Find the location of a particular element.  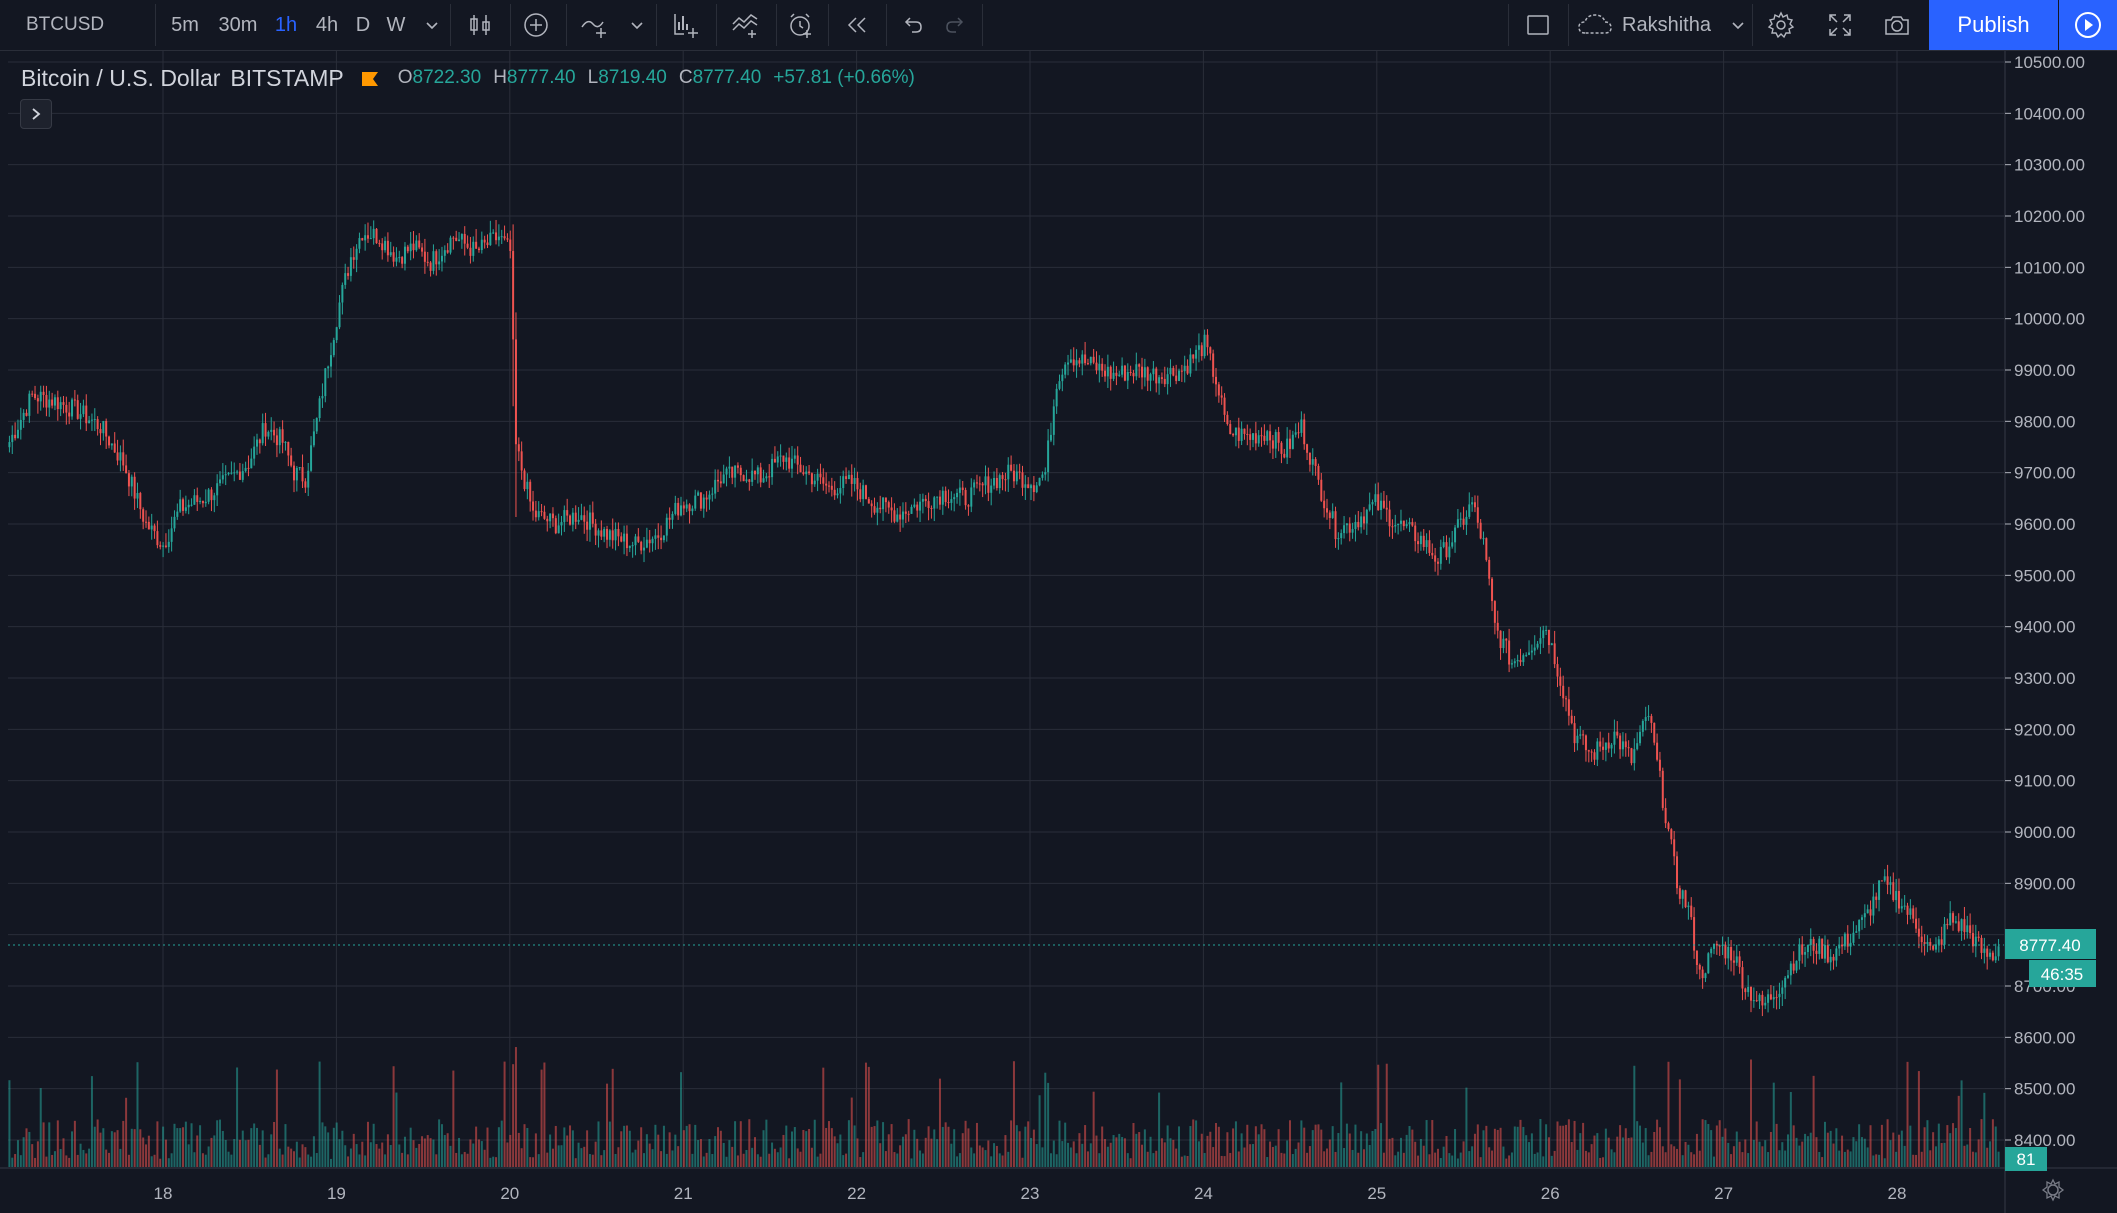

templates-icon is located at coordinates (745, 25).